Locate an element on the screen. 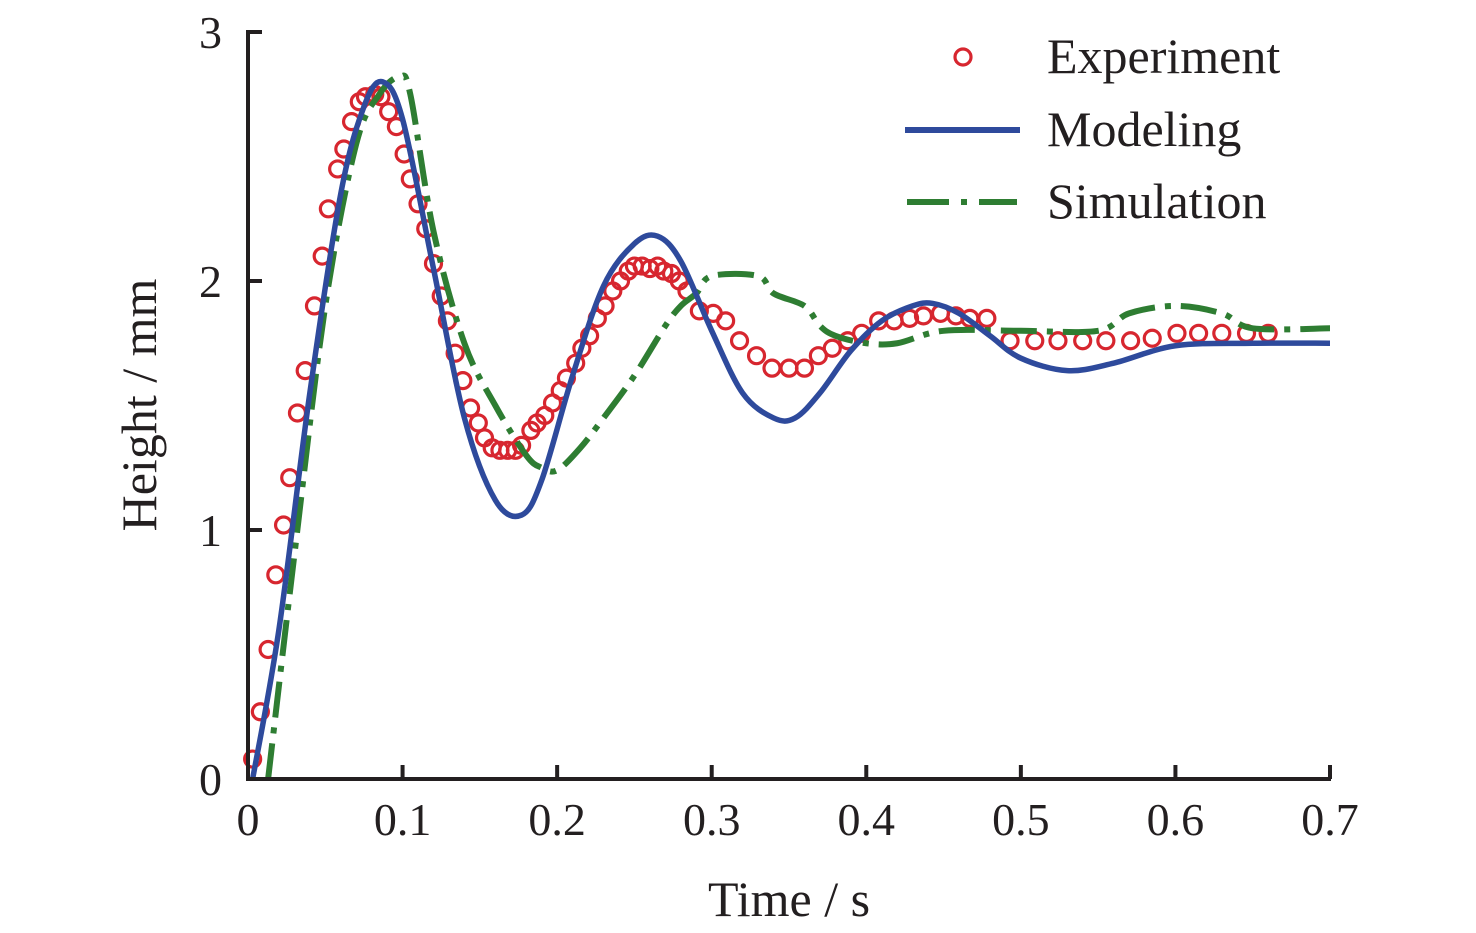 The width and height of the screenshot is (1476, 933). y-tick-label: 3 is located at coordinates (210, 32).